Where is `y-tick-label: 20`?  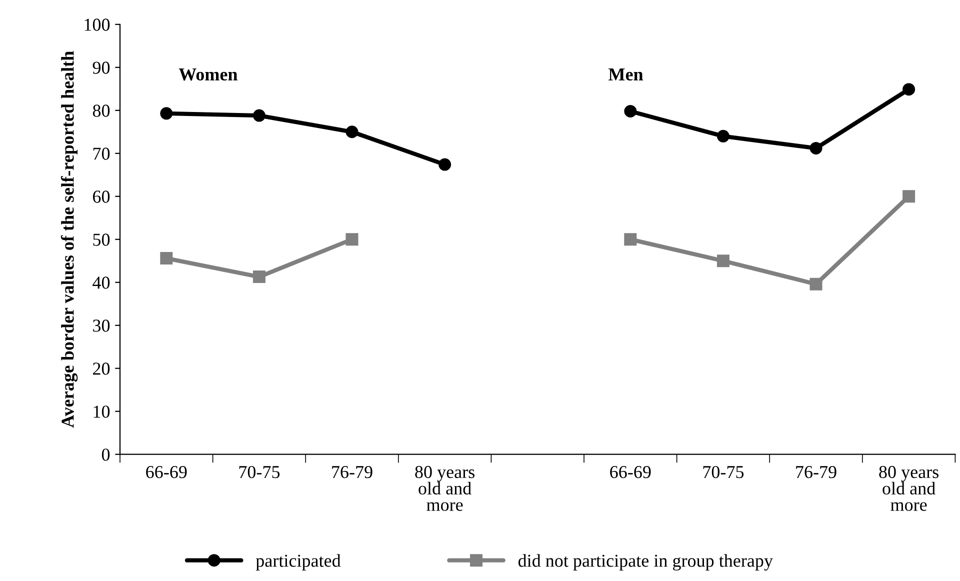
y-tick-label: 20 is located at coordinates (101, 368).